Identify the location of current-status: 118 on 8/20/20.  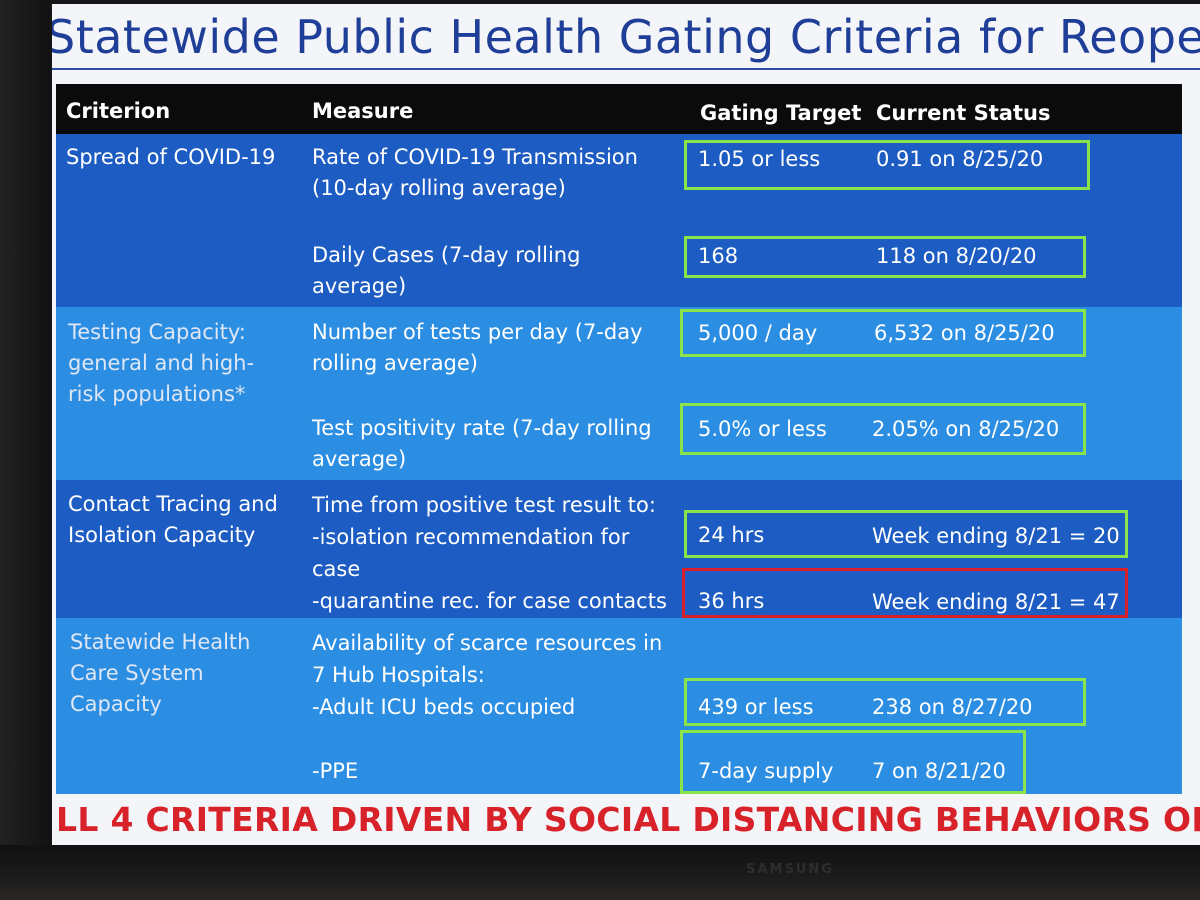
(956, 256).